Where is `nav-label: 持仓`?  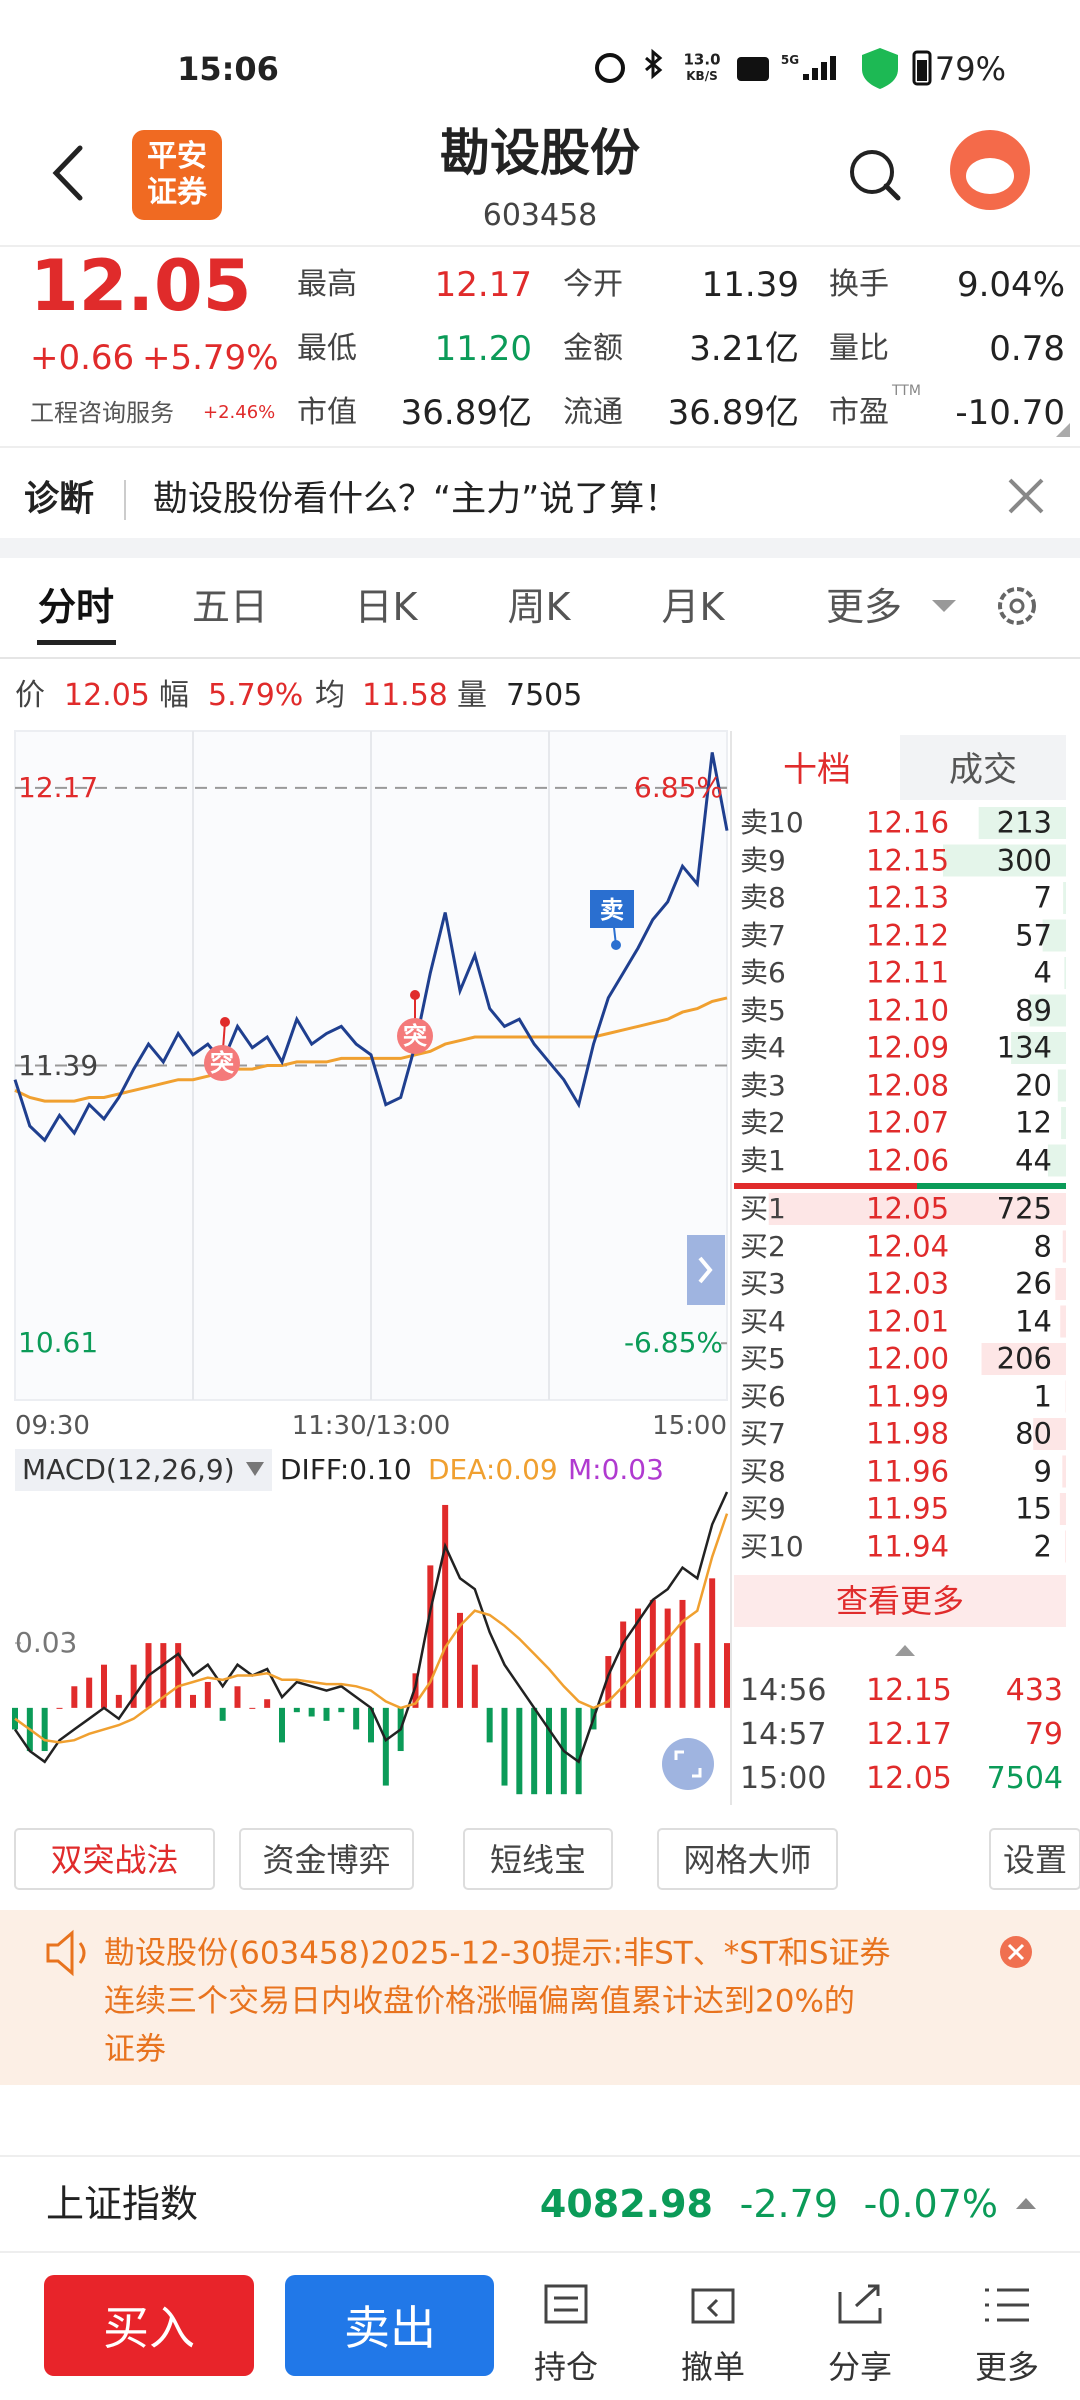 nav-label: 持仓 is located at coordinates (566, 2367).